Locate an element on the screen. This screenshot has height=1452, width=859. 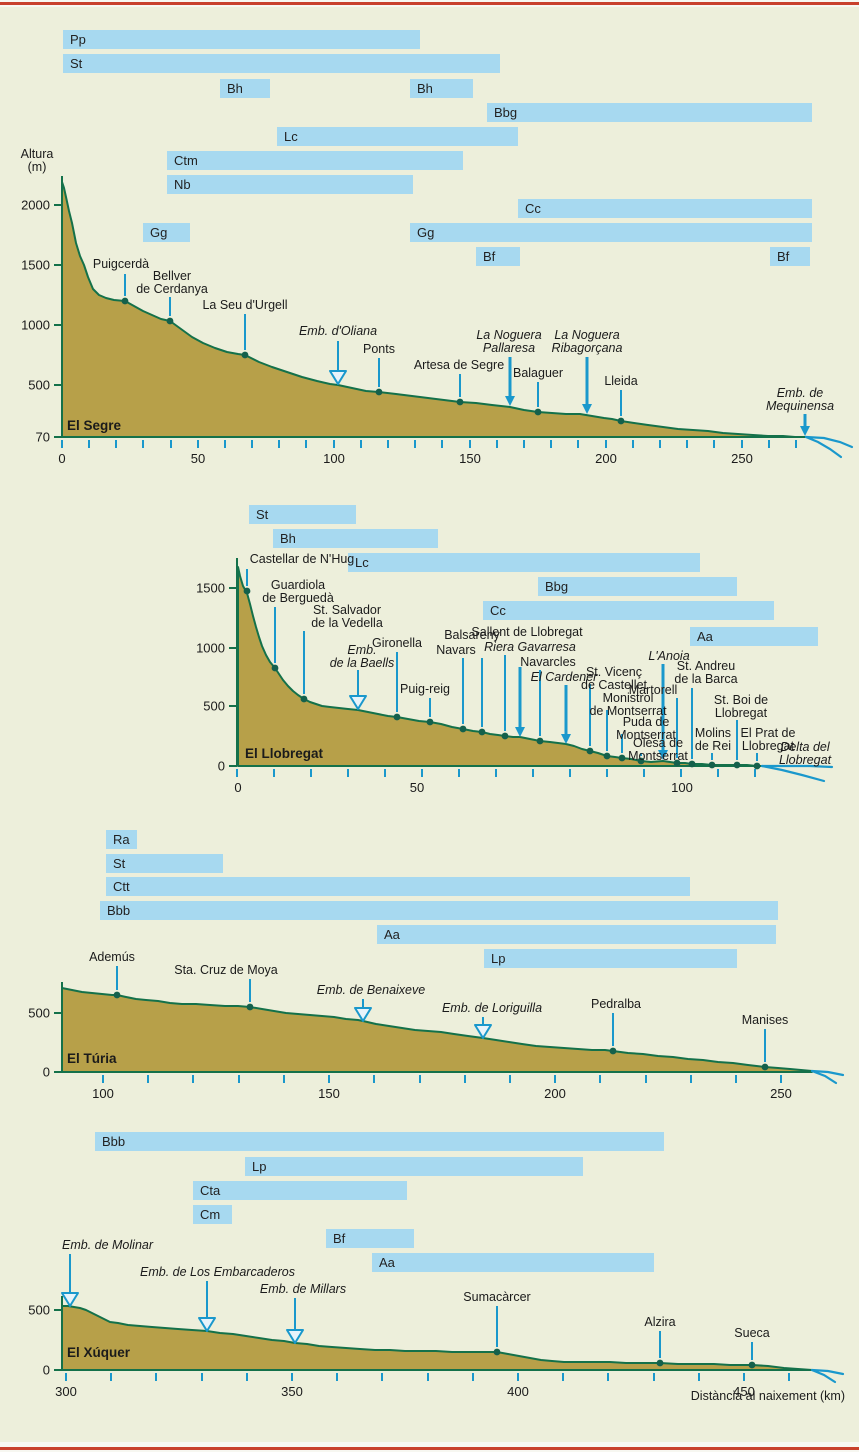
town-label-pedralba: Pedralba is located at coordinates (616, 1004).